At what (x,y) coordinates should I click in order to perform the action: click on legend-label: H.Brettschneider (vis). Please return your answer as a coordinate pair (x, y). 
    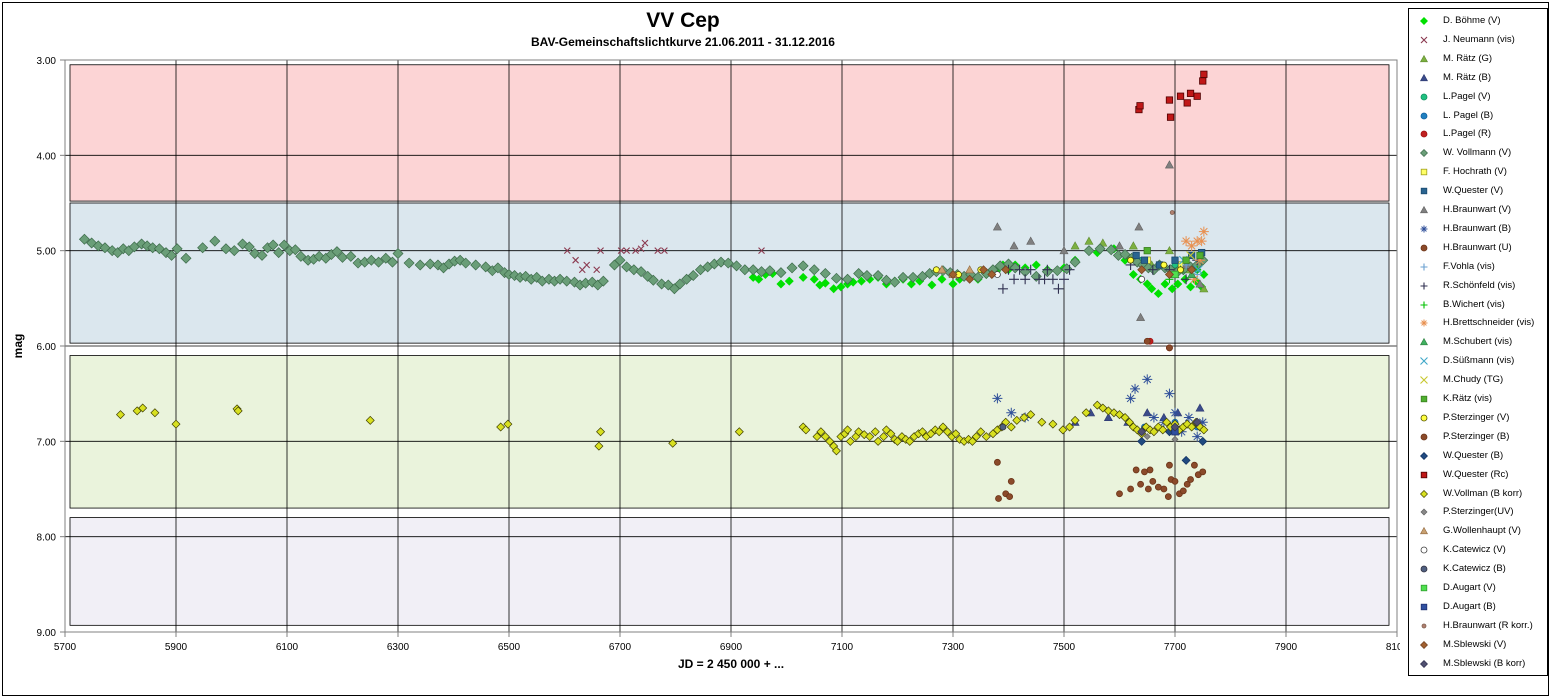
    Looking at the image, I should click on (1489, 323).